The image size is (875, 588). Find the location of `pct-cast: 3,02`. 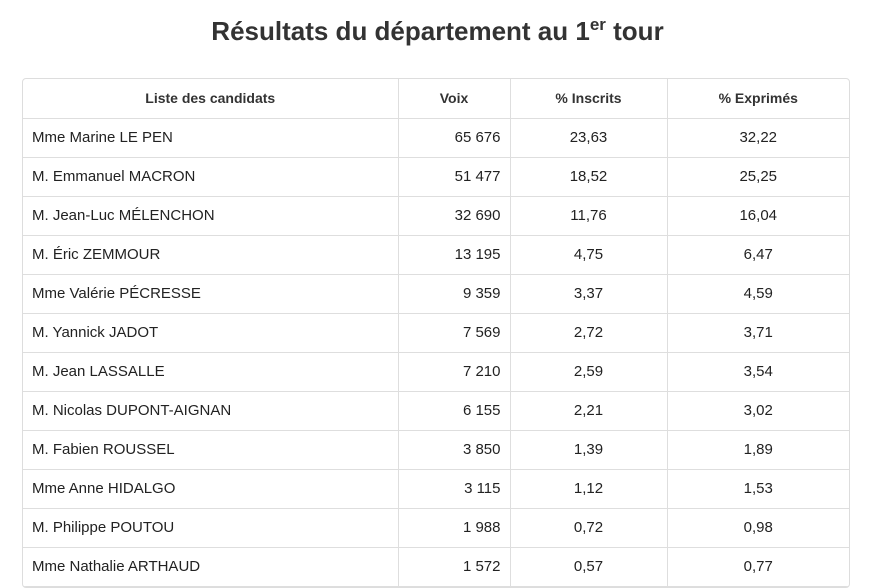

pct-cast: 3,02 is located at coordinates (757, 410).